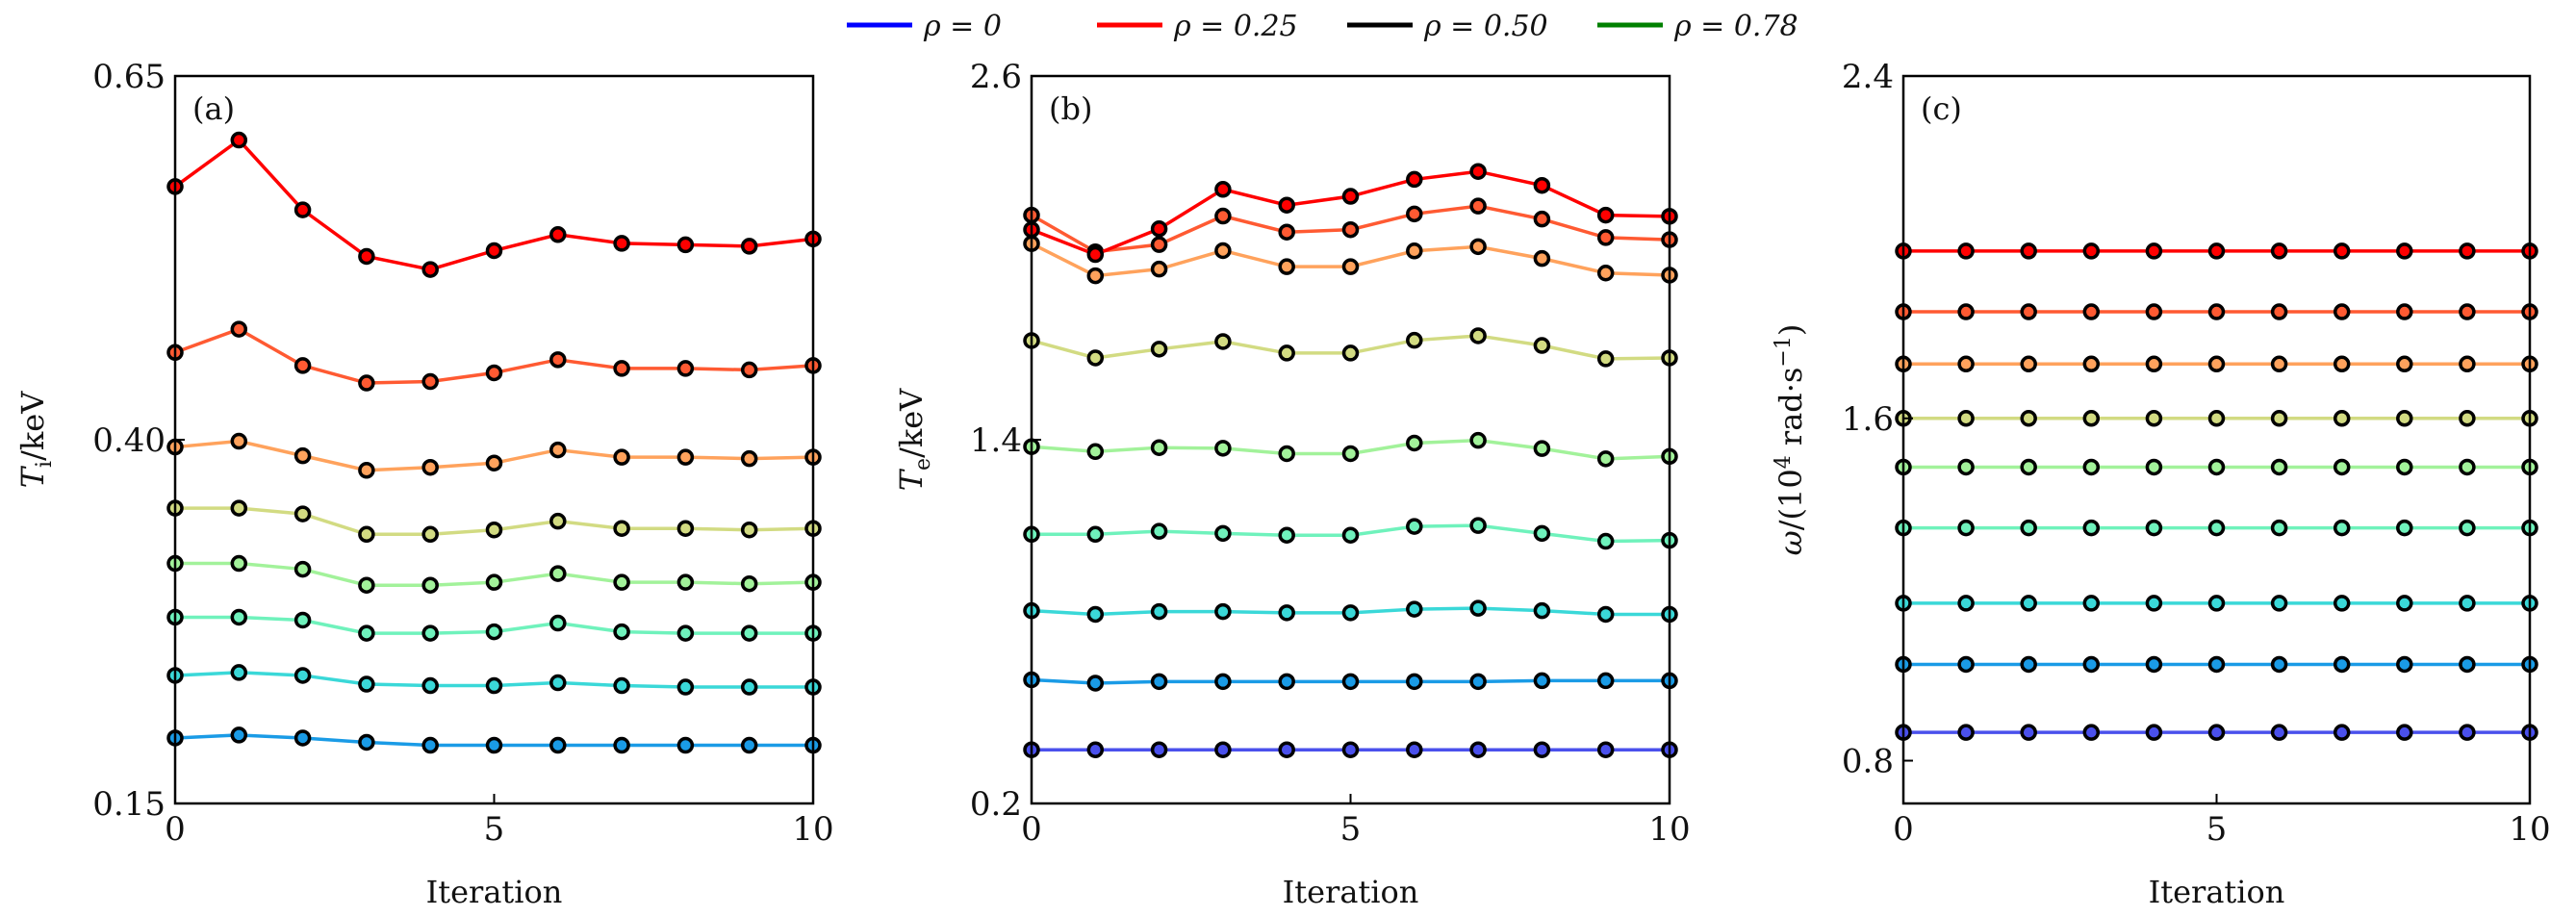  Describe the element at coordinates (129, 804) in the screenshot. I see `y-tick-label: 0.15` at that location.